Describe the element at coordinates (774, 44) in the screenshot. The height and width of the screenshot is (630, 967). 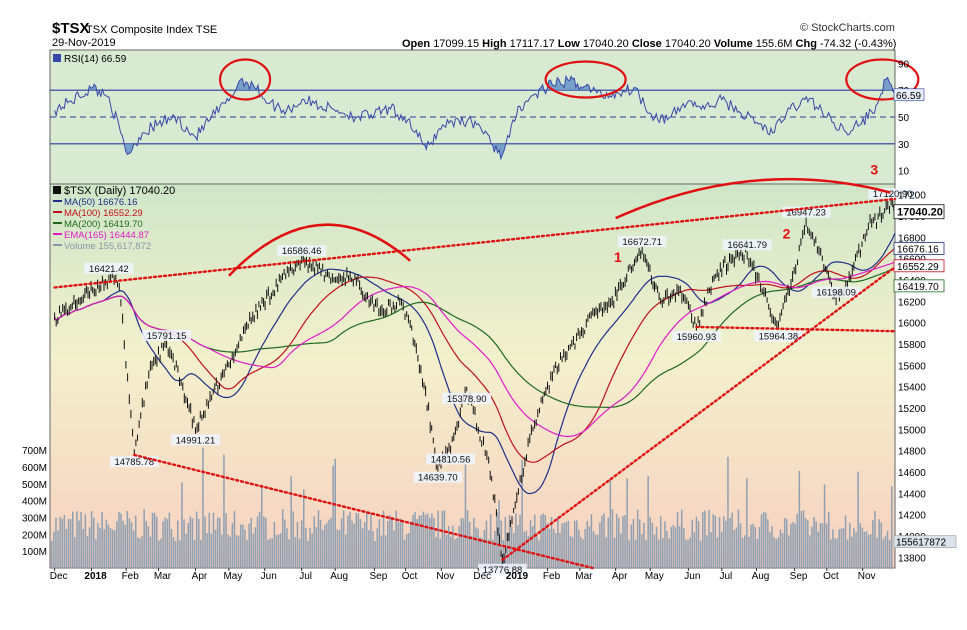
I see `volume-value: 155.6M` at that location.